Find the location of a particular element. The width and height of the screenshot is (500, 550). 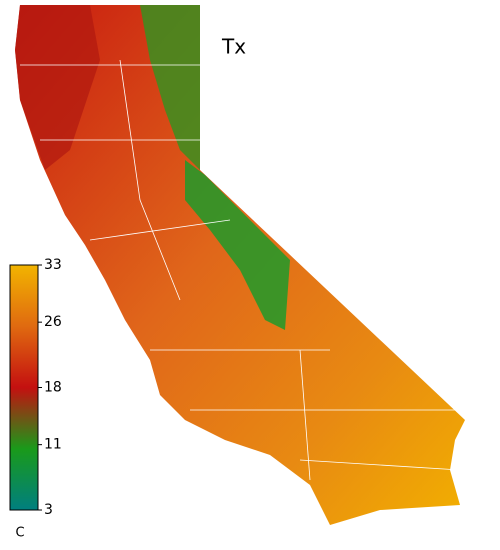

colorbar is located at coordinates (24, 387).